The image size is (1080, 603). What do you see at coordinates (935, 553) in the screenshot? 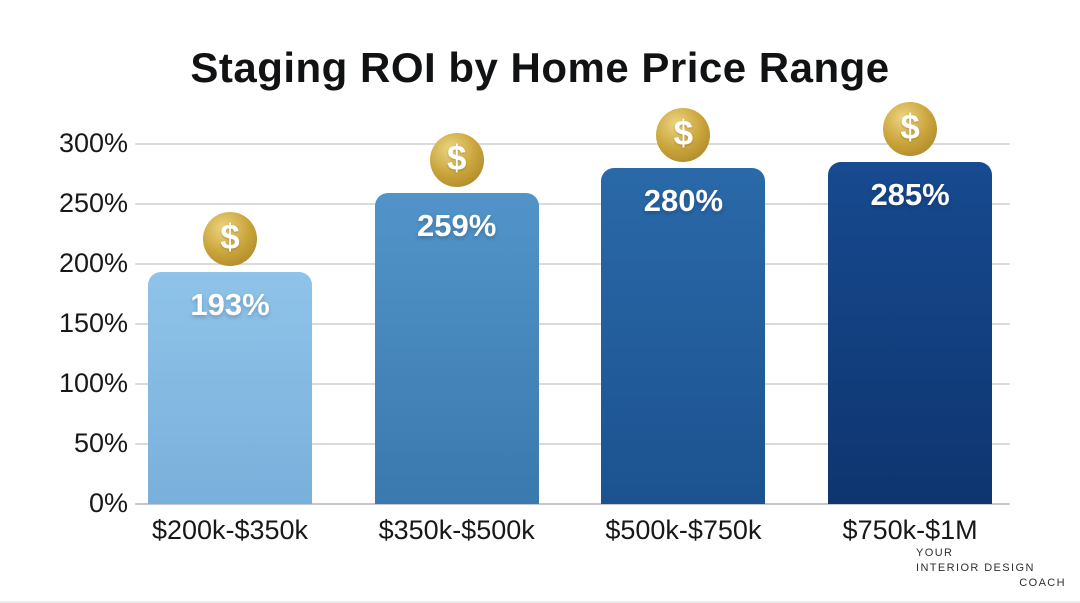
I see `brand-line-1: YOUR` at bounding box center [935, 553].